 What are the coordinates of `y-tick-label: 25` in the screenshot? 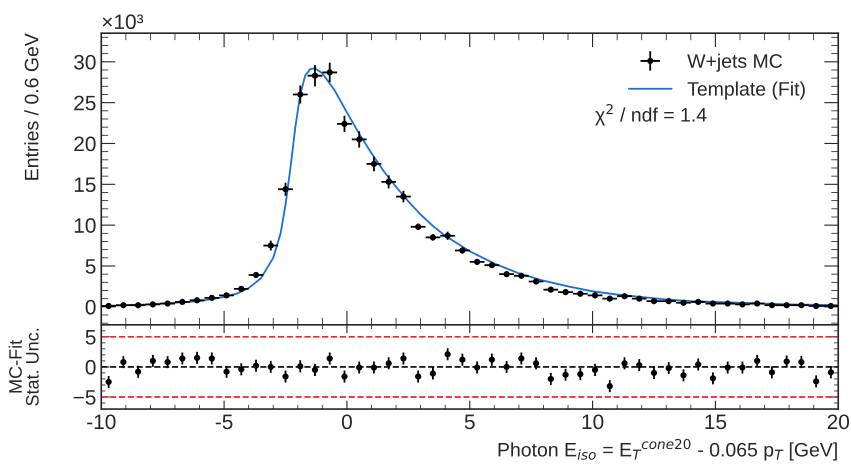 It's located at (85, 103).